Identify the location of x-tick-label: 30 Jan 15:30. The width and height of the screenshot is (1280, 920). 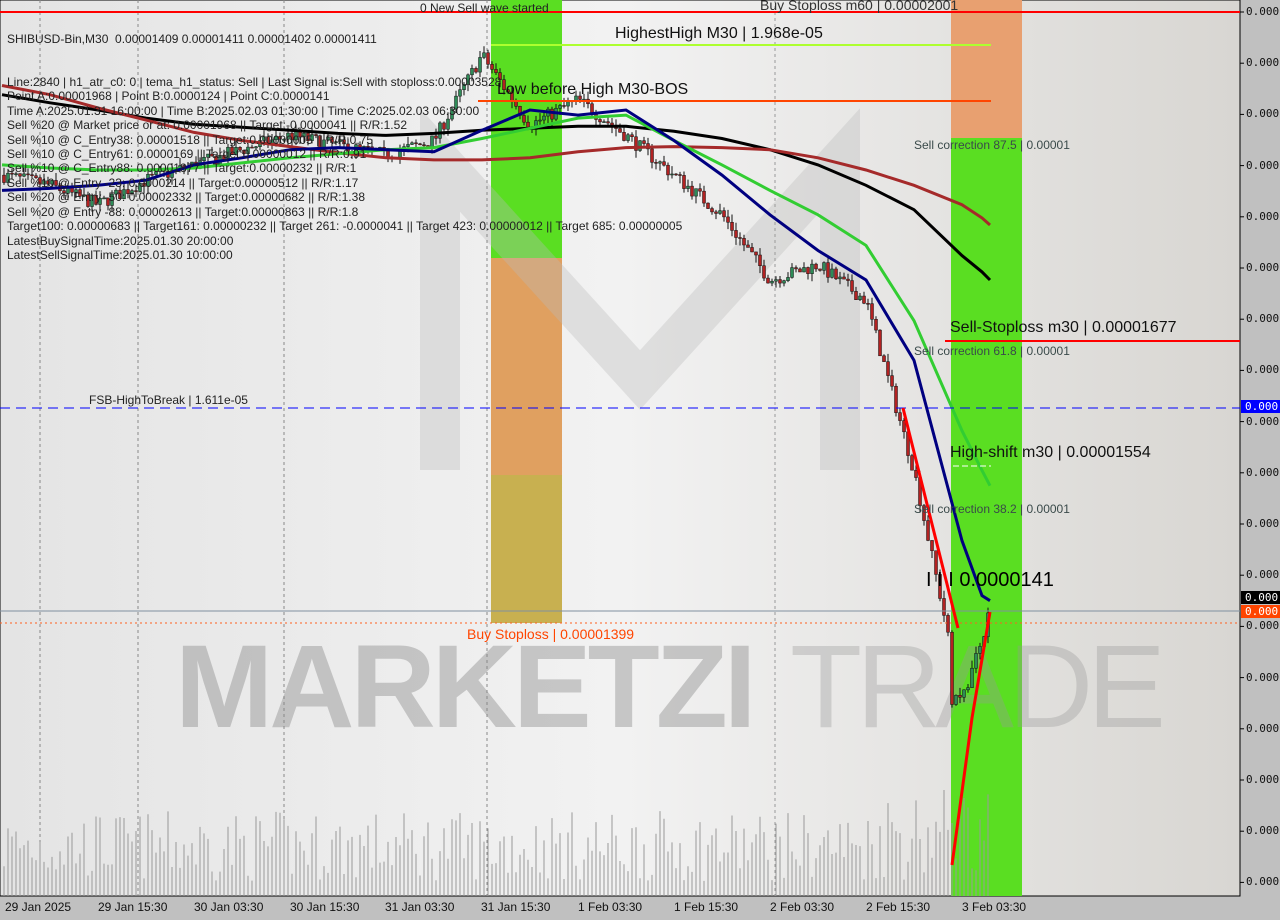
(325, 907).